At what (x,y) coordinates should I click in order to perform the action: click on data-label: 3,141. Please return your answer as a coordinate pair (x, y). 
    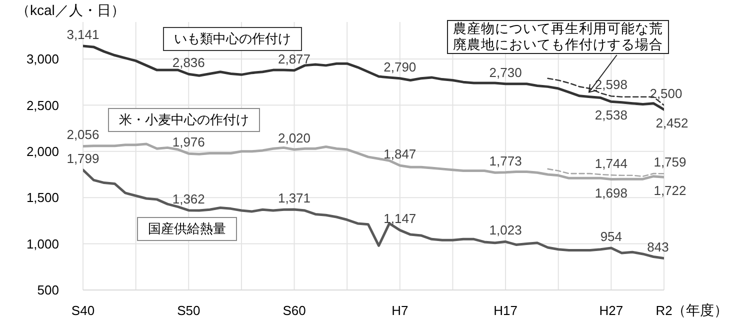
    Looking at the image, I should click on (83, 34).